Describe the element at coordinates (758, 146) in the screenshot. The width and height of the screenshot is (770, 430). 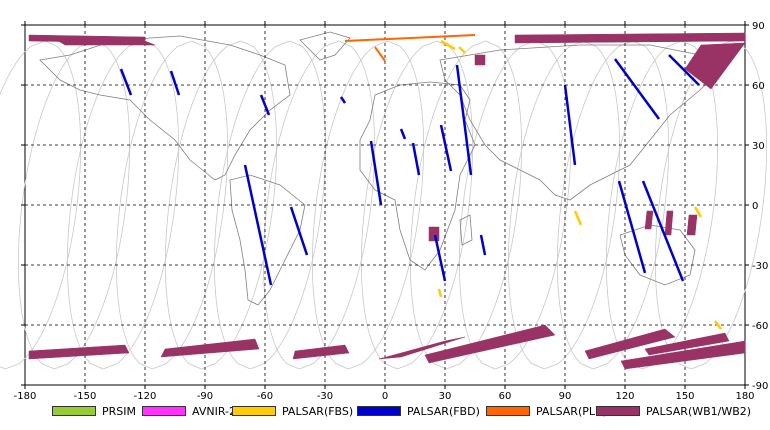
I see `y-tick-label: 30` at that location.